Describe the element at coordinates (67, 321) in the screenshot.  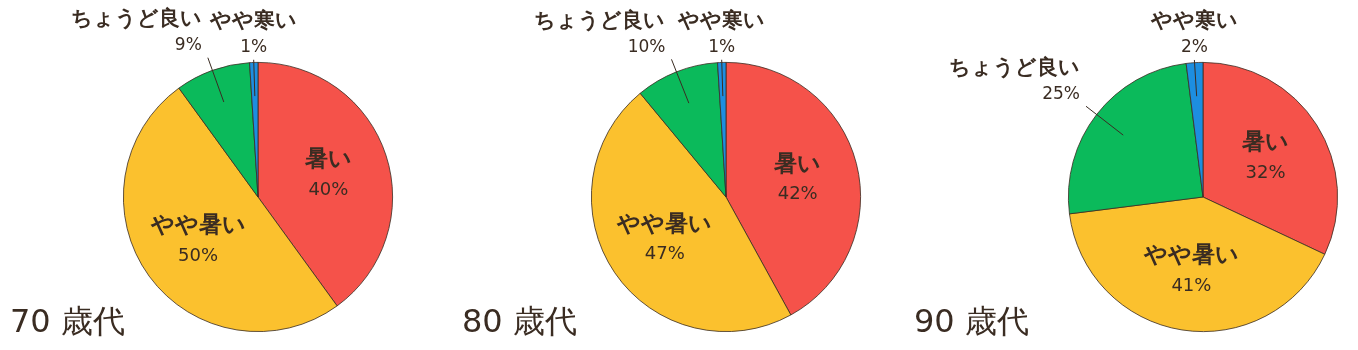
I see `text: 70 歳代` at that location.